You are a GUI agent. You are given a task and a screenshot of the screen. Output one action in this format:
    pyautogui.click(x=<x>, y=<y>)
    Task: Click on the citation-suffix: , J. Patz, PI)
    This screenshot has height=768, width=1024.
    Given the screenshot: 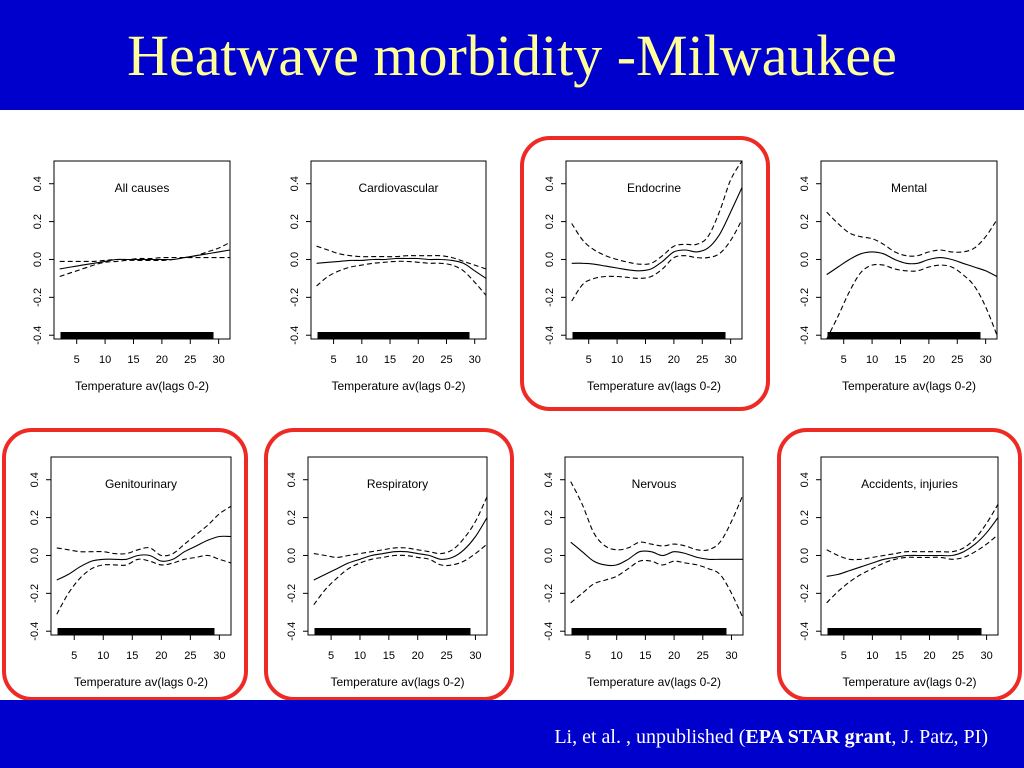 What is the action you would take?
    pyautogui.click(x=939, y=737)
    